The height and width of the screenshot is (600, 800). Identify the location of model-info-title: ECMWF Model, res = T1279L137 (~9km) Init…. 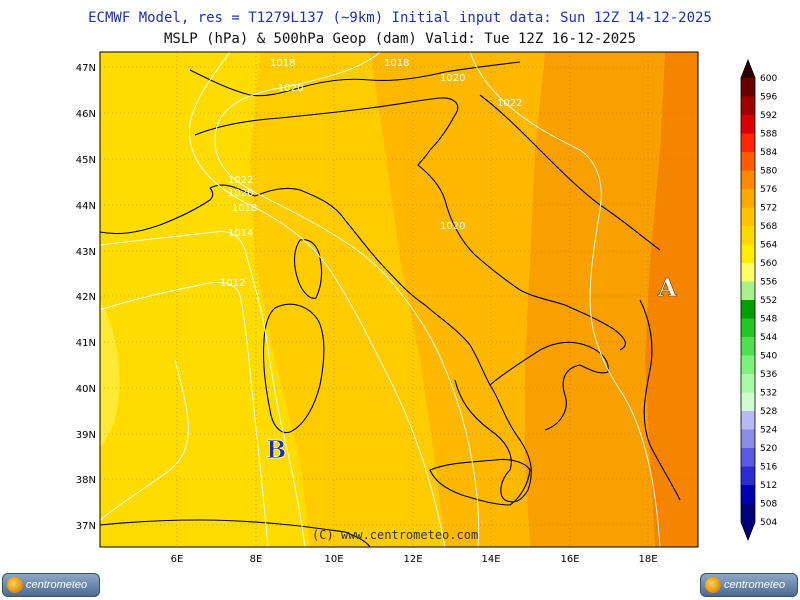
(400, 18).